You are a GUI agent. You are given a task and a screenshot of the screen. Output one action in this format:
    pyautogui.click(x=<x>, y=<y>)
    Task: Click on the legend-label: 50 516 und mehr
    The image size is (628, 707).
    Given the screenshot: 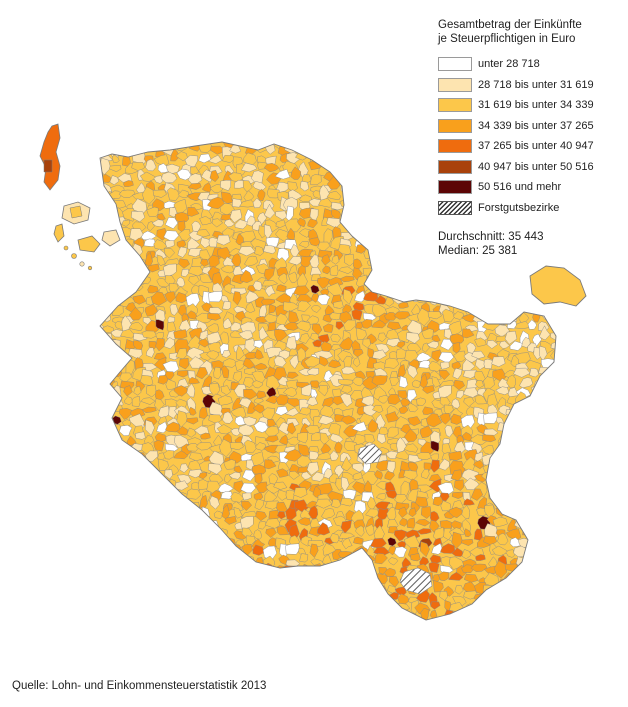 What is the action you would take?
    pyautogui.click(x=520, y=187)
    